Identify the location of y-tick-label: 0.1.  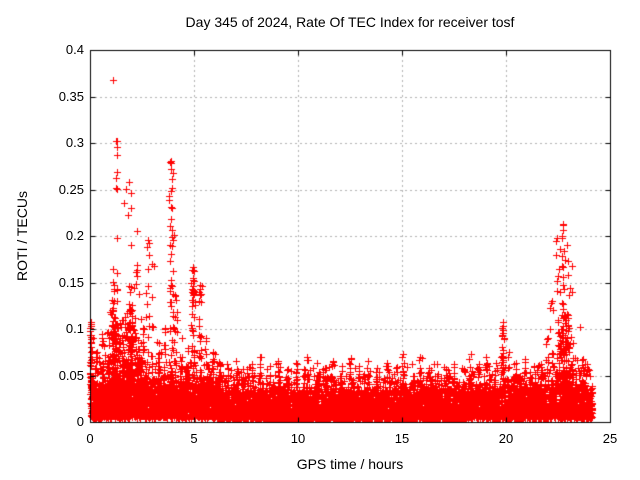
(74, 328).